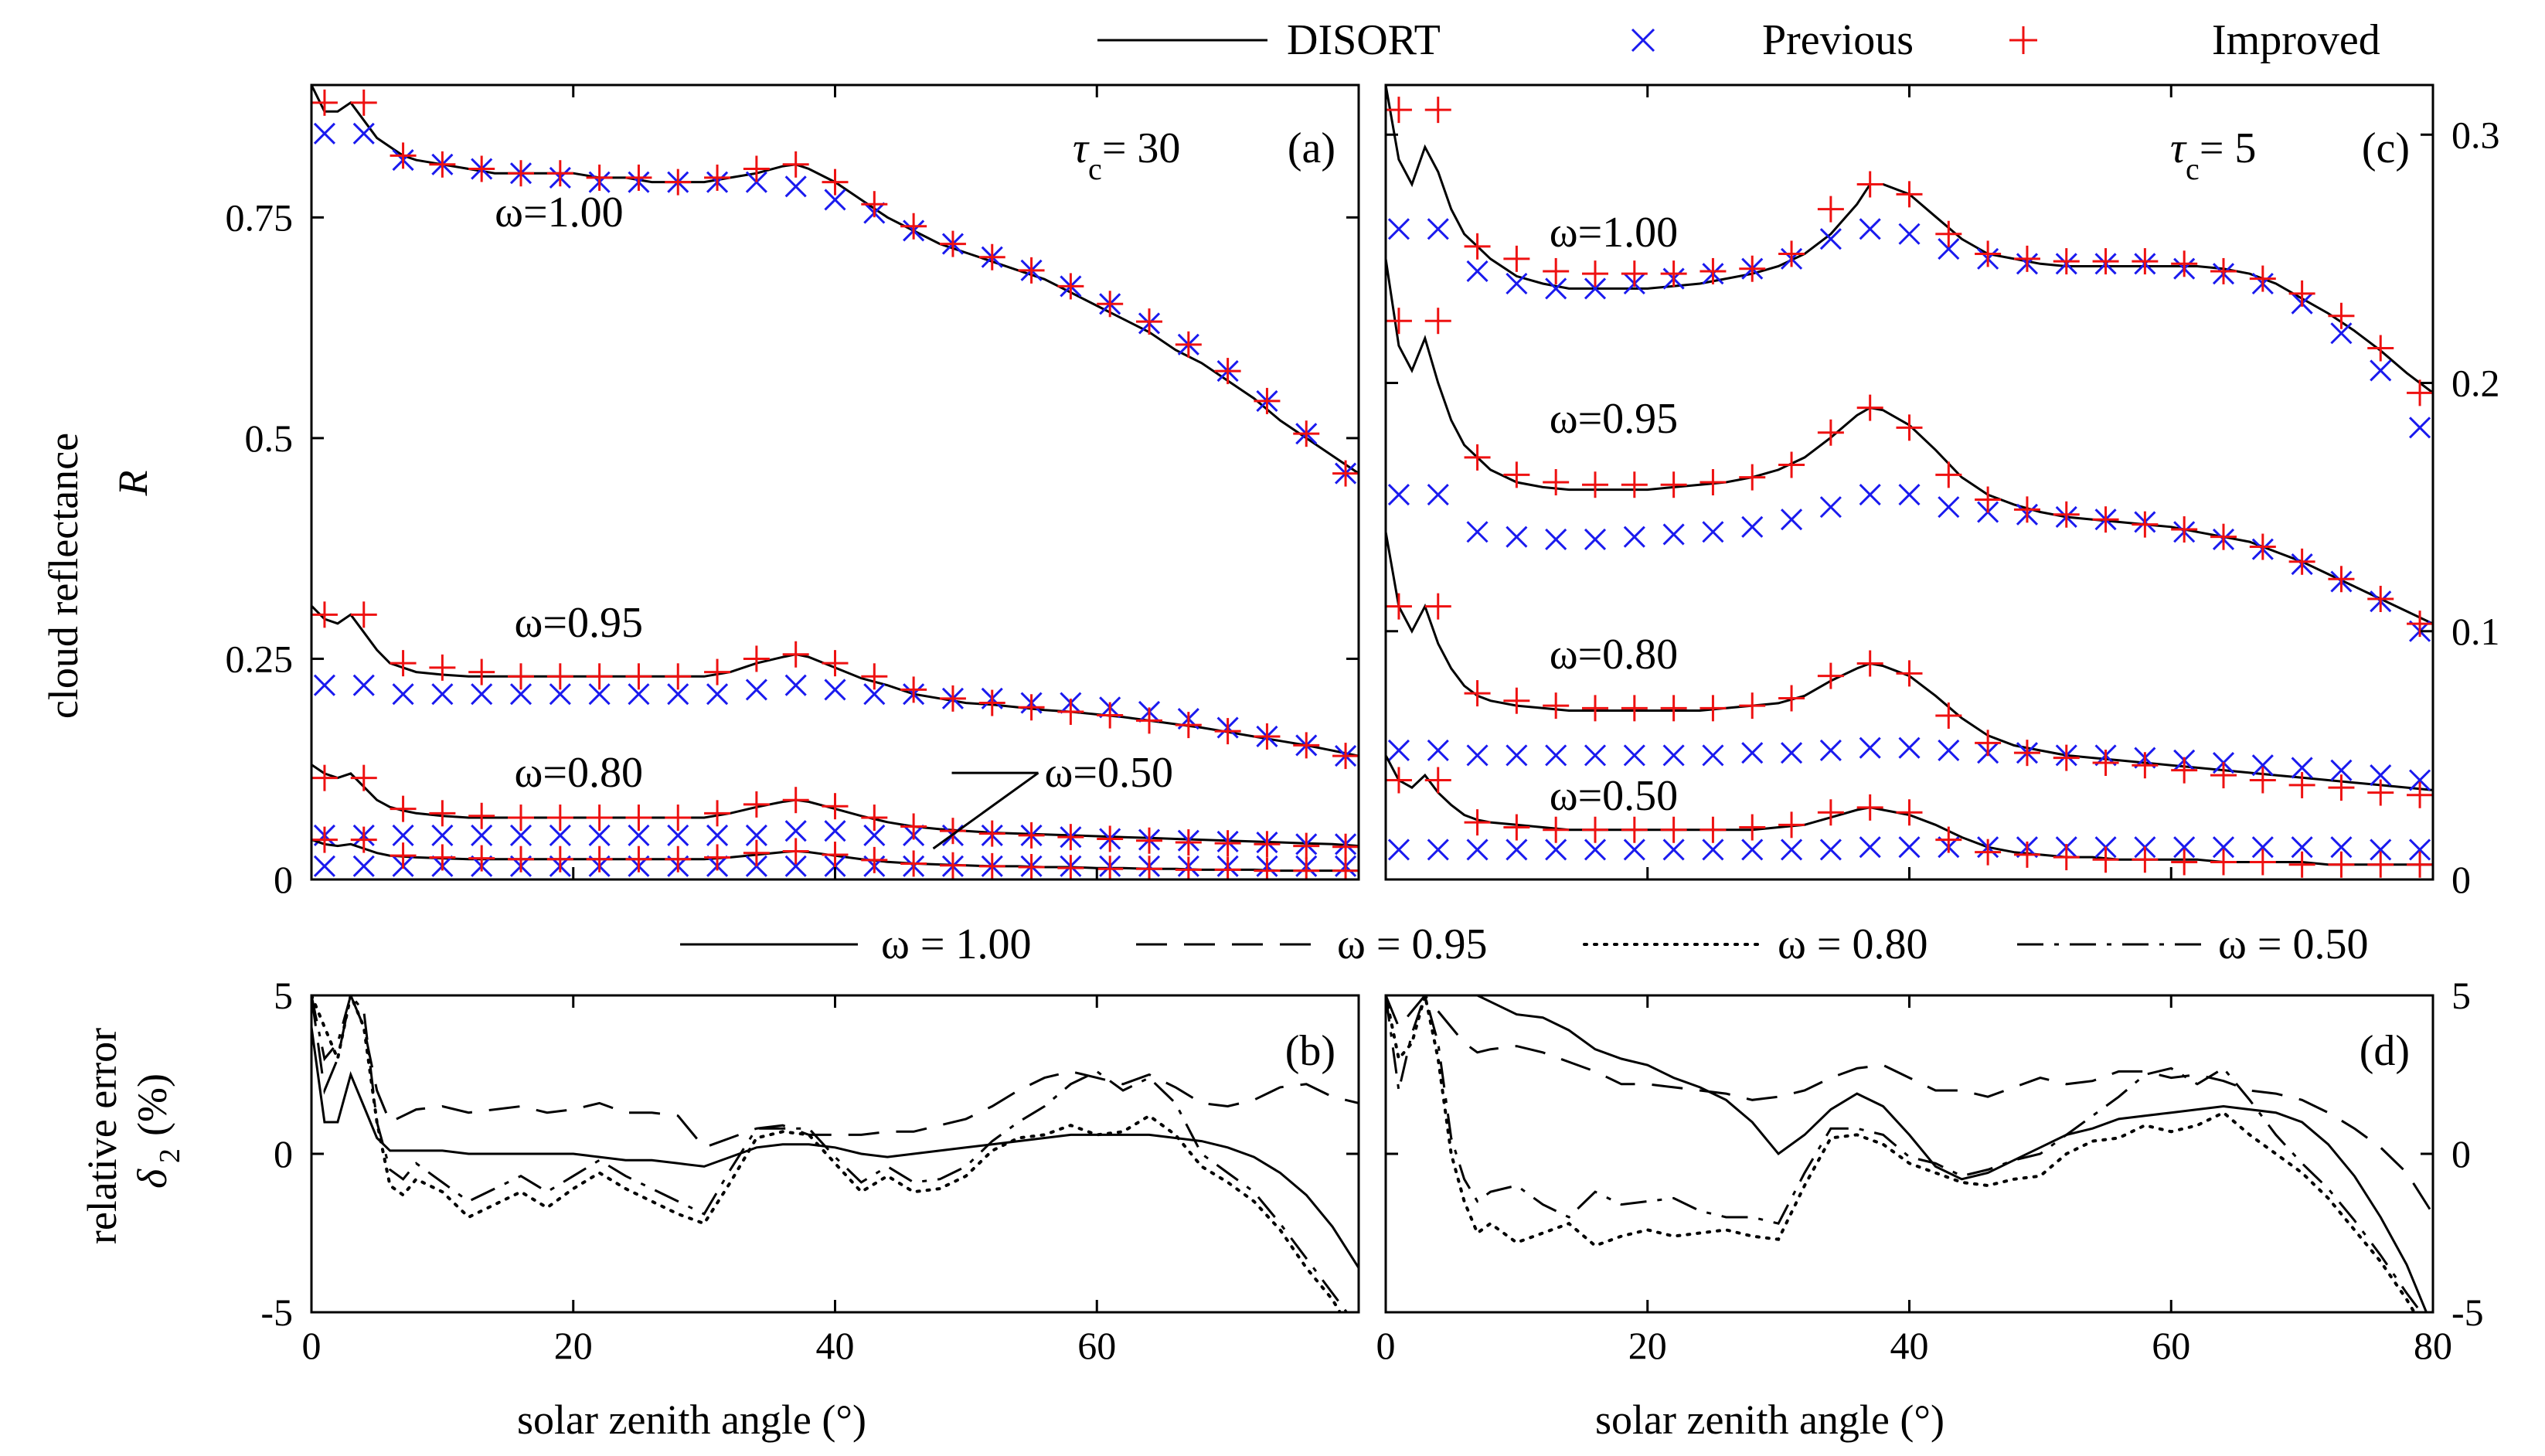 The image size is (2545, 1456). I want to click on xtick-label: 40, so click(1910, 1346).